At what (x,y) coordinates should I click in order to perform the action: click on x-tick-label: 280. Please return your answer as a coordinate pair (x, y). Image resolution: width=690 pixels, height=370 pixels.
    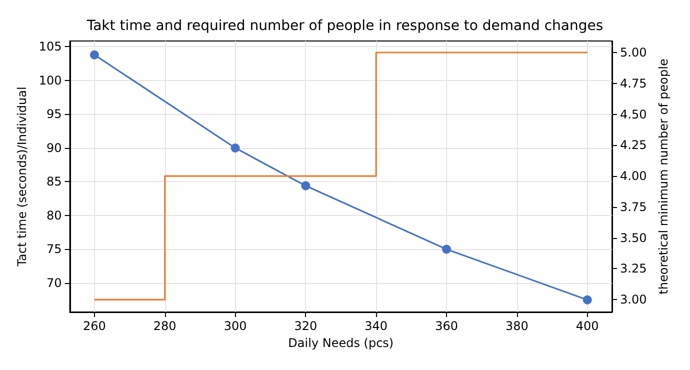
    Looking at the image, I should click on (164, 326).